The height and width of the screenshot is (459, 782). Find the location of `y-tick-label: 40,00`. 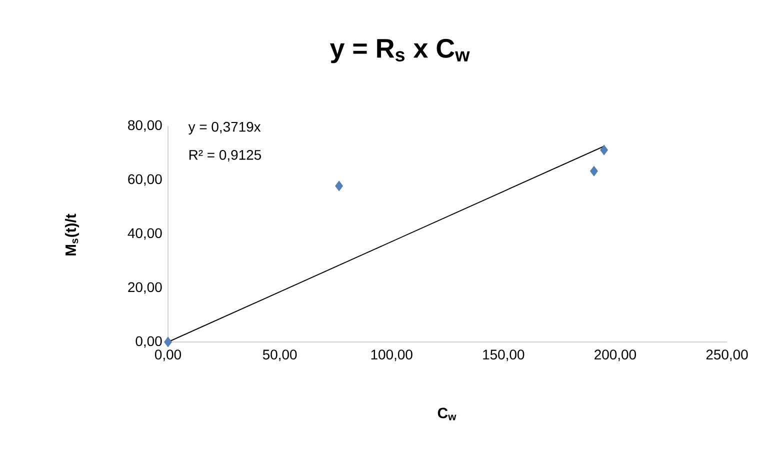

y-tick-label: 40,00 is located at coordinates (145, 234).